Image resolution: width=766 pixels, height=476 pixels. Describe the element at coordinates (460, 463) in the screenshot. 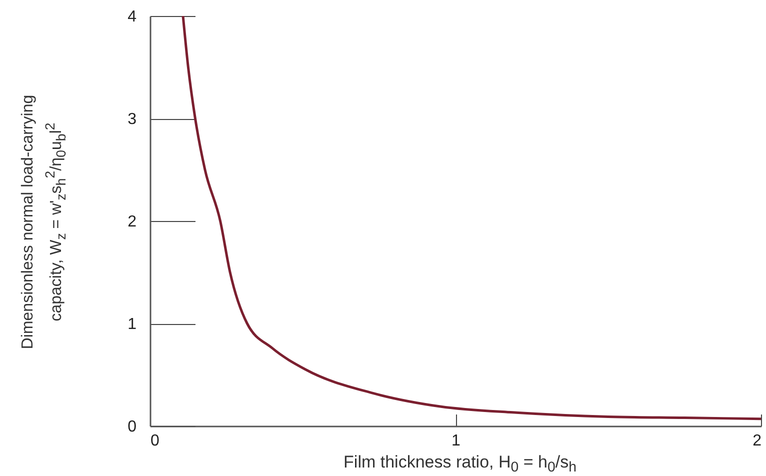

I see `x-axis-title: Film thickness ratio, H$_{0}$ = h$_{0}$/s$_{h}$` at that location.